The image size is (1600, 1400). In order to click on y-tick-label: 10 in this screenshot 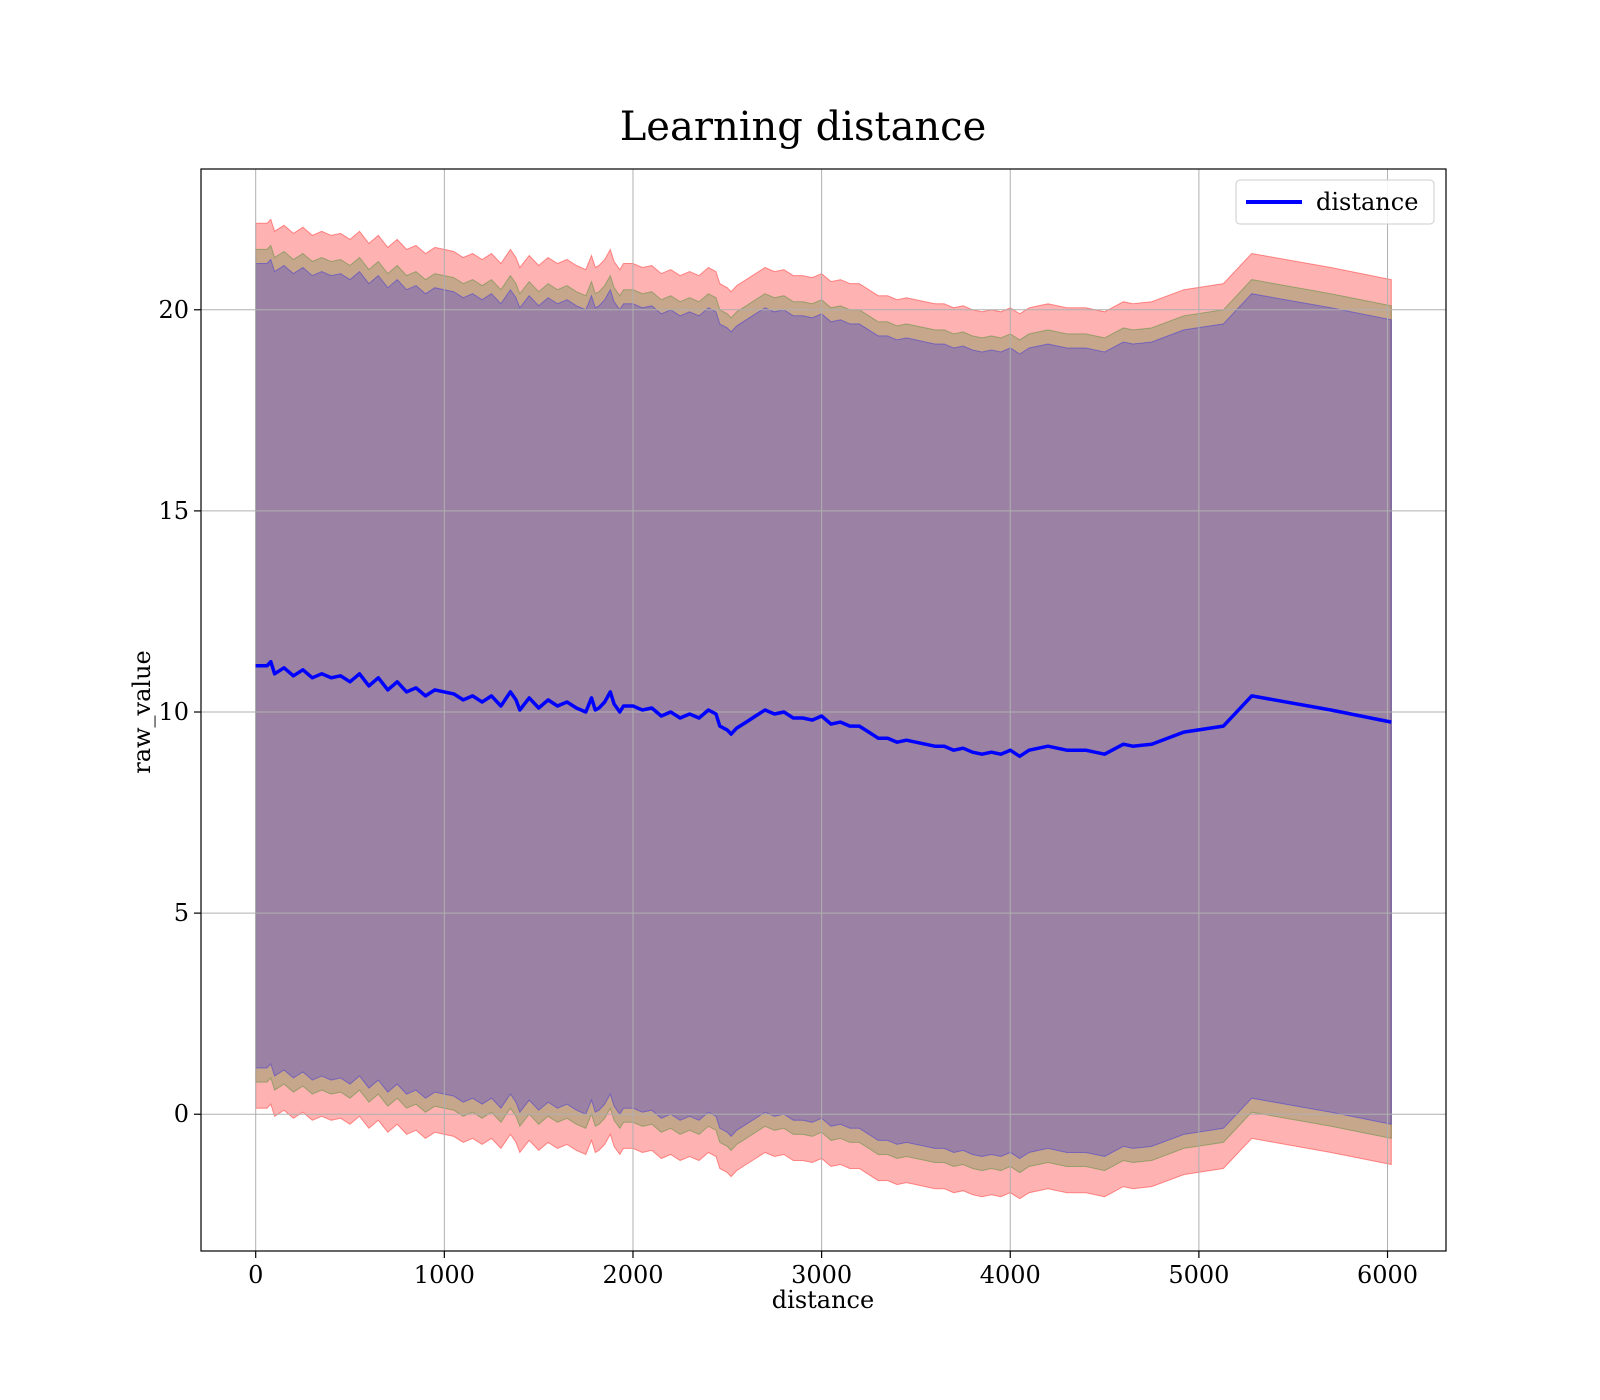, I will do `click(173, 712)`.